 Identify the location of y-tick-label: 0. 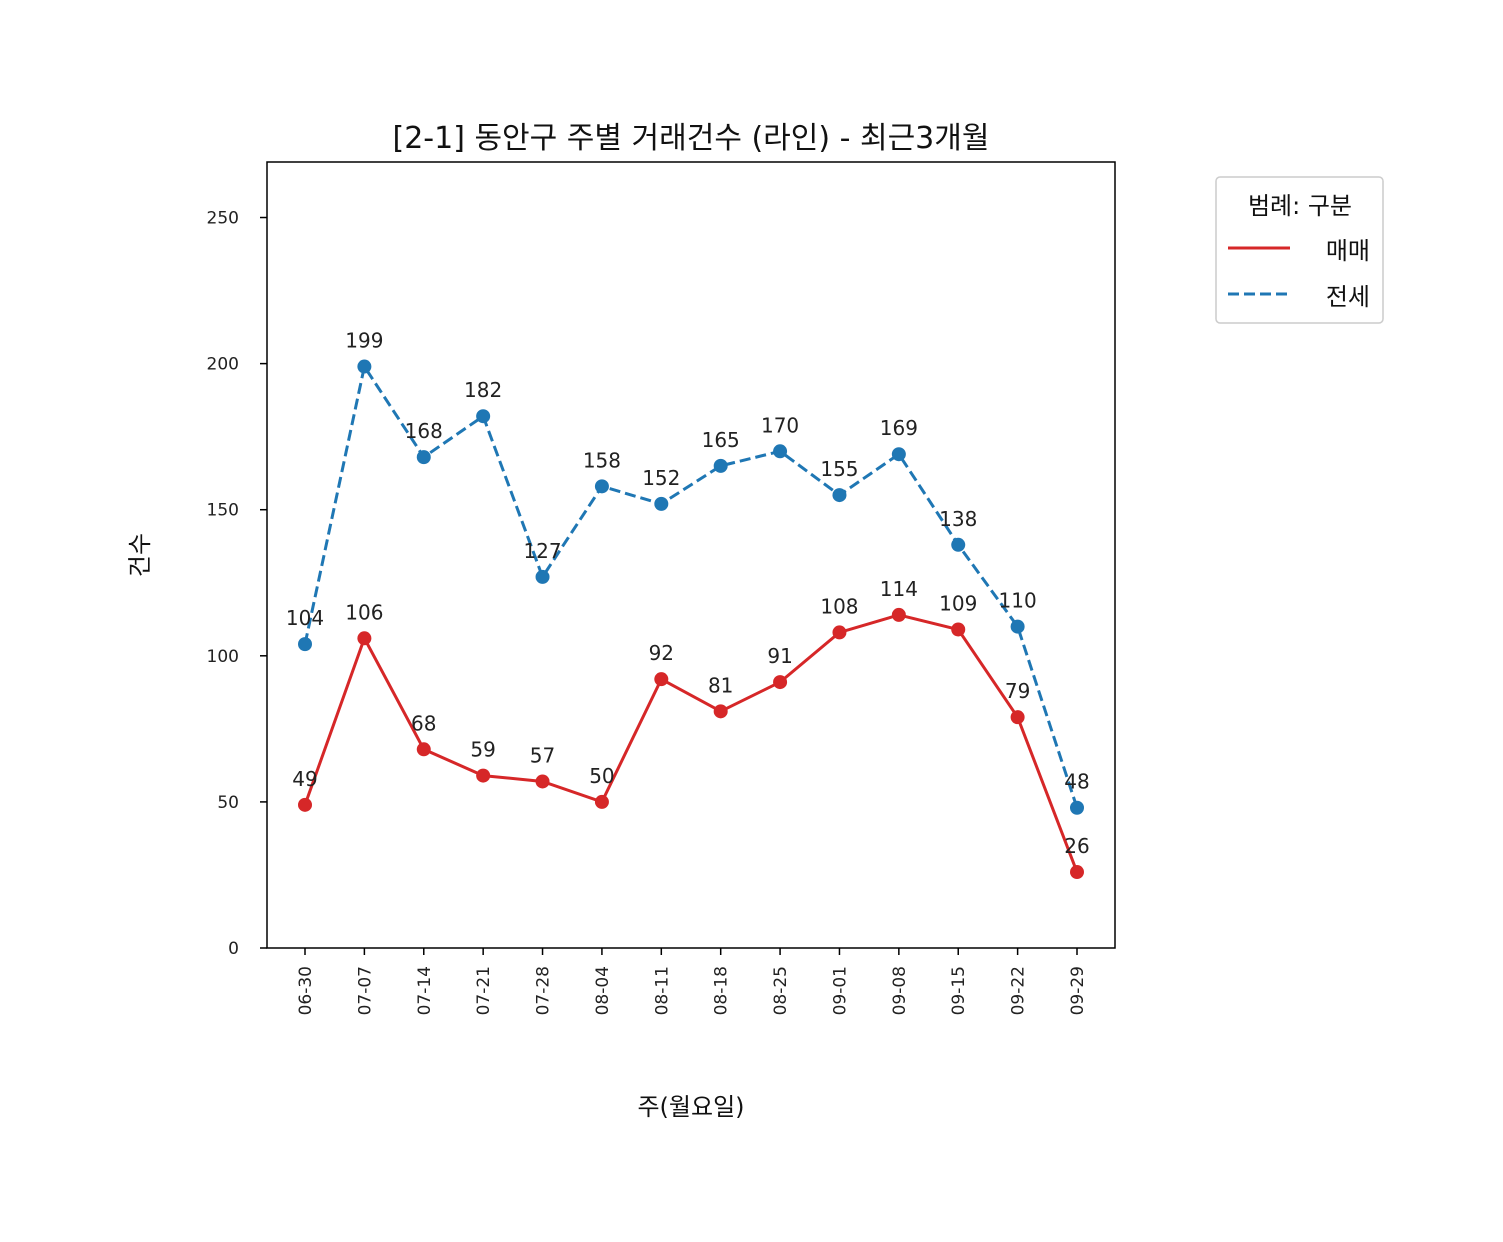
(233, 949).